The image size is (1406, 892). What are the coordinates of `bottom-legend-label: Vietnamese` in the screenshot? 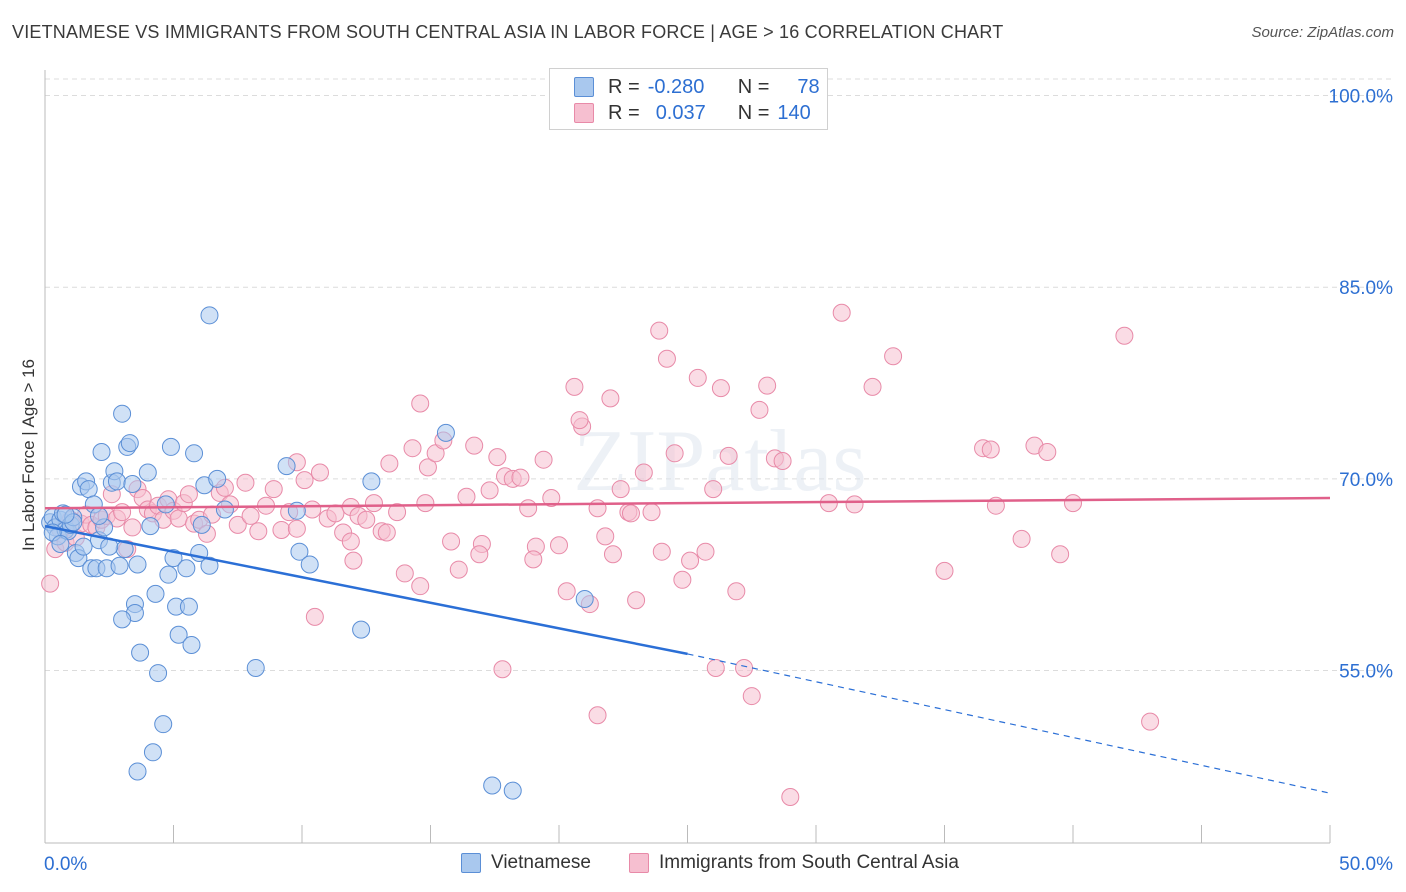 It's located at (541, 862).